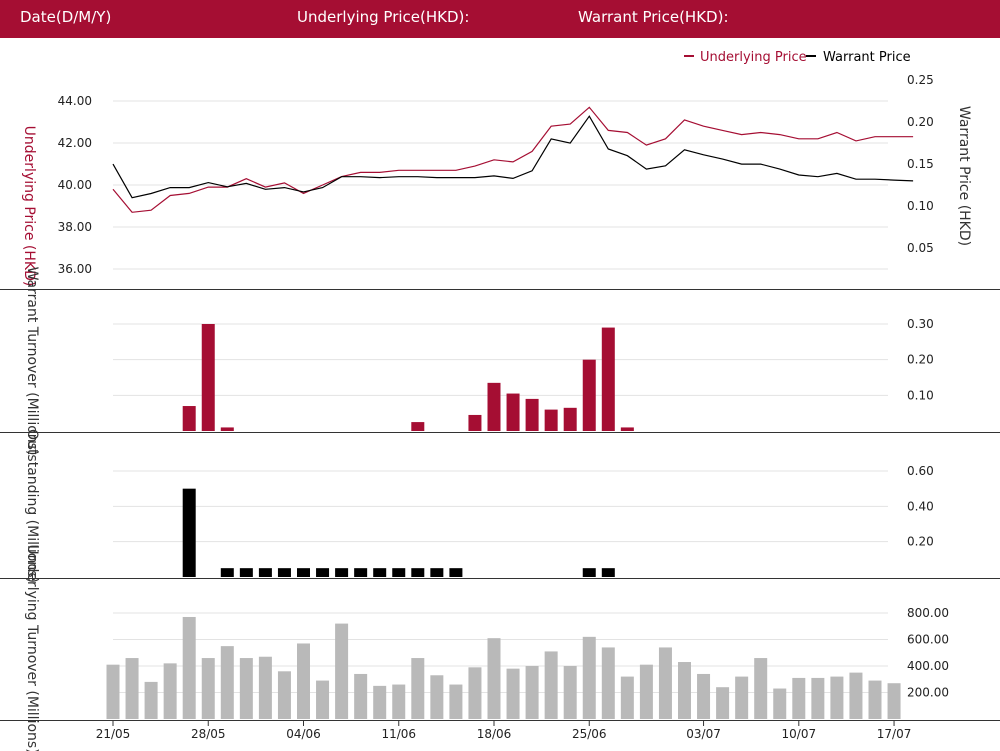 This screenshot has width=1000, height=751. I want to click on x-tick-label: 11/06, so click(398, 734).